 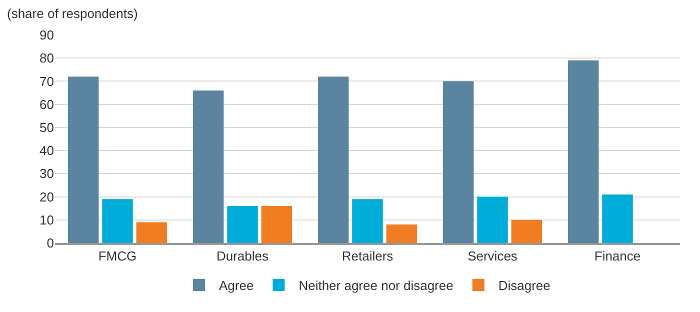 I want to click on x-tick-label: Durables, so click(x=243, y=256).